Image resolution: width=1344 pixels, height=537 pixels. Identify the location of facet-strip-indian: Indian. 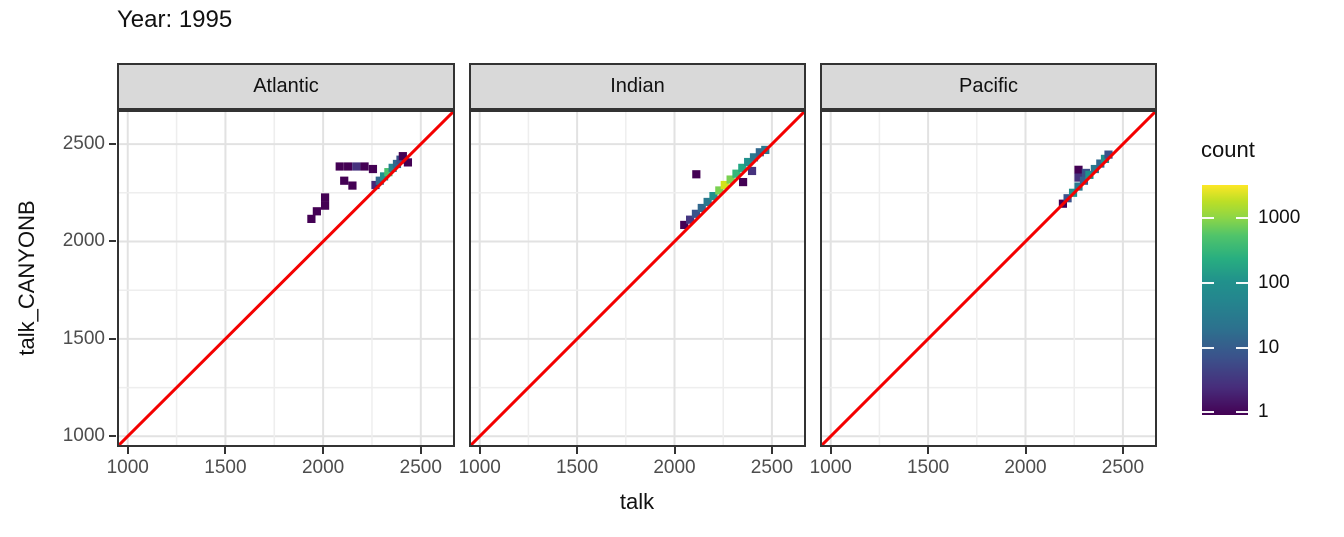
(637, 86).